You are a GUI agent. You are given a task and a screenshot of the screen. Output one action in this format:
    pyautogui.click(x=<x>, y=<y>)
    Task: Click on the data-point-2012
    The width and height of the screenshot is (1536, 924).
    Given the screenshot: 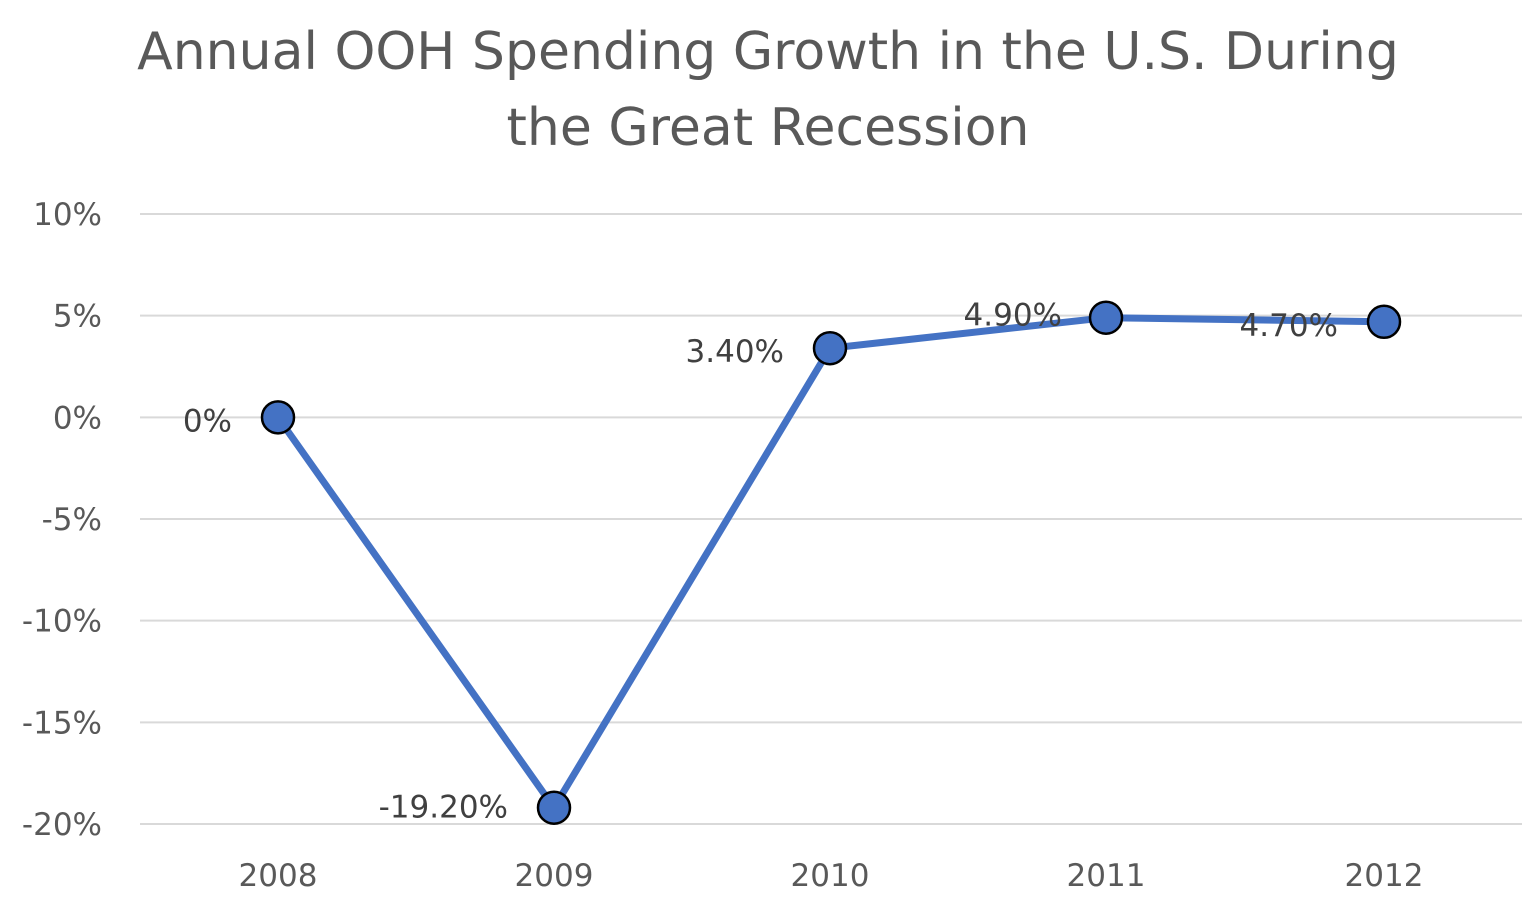 What is the action you would take?
    pyautogui.click(x=1384, y=322)
    